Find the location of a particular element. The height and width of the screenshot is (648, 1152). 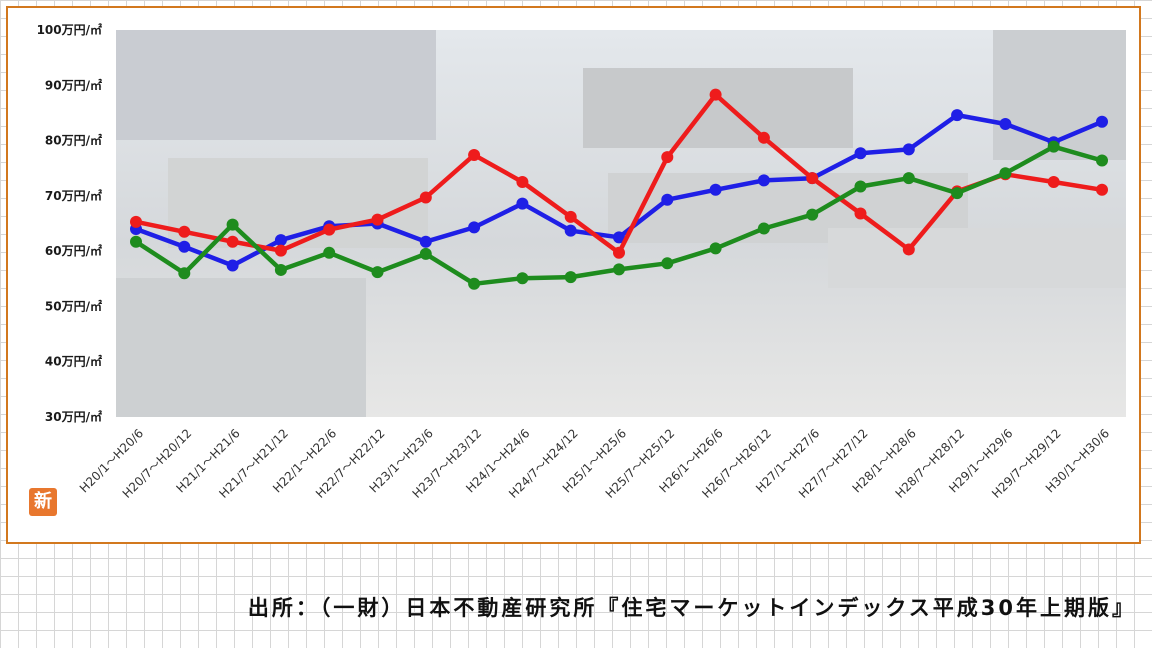

y-tick-label: 80万円/㎡ is located at coordinates (73, 140).